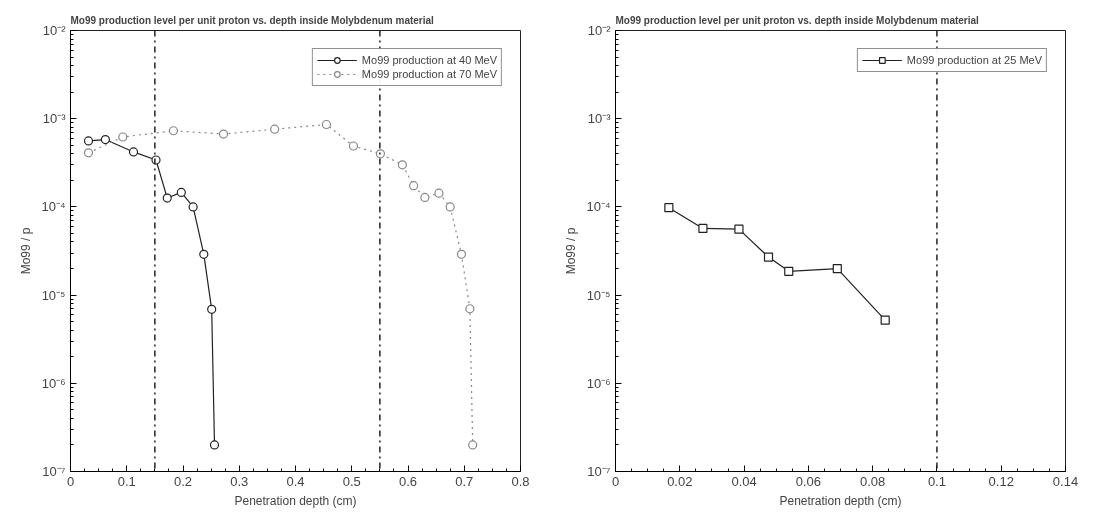  What do you see at coordinates (680, 481) in the screenshot?
I see `x-tick-label: 0.02` at bounding box center [680, 481].